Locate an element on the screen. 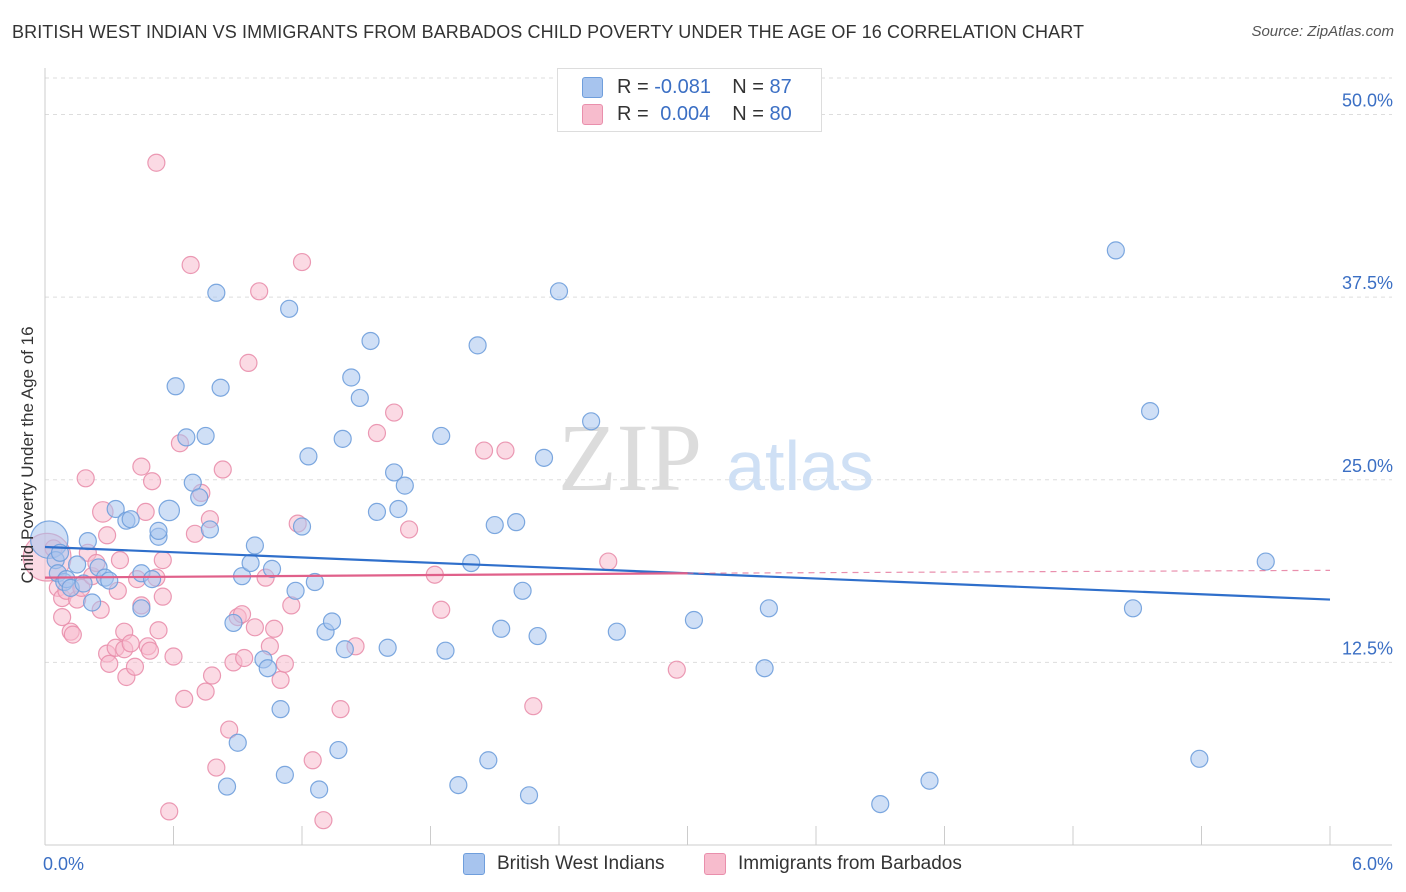 This screenshot has height=892, width=1406. bottom-legend-label-1: British West Indians is located at coordinates (581, 863).